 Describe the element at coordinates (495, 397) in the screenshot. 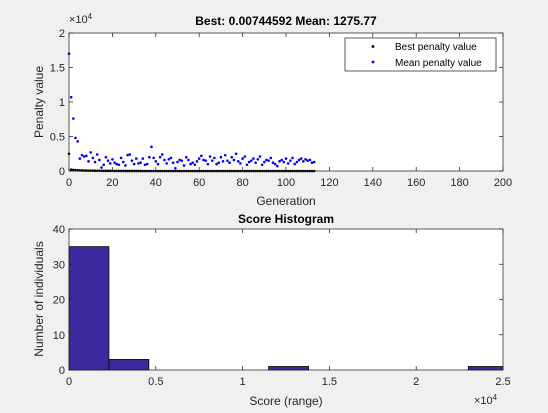

I see `histogram-x-multiplier-exp: 4` at that location.